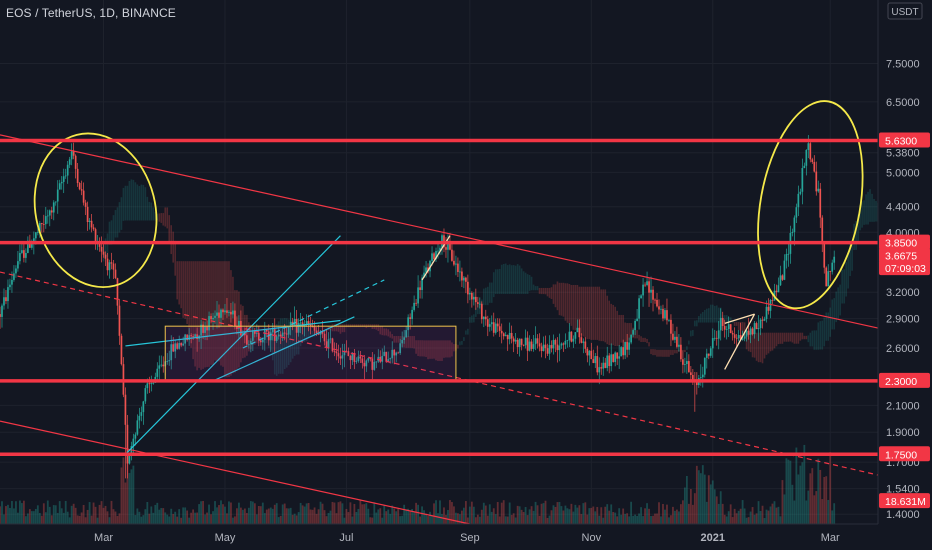 The image size is (932, 550). Describe the element at coordinates (313, 314) in the screenshot. I see `trend-line` at that location.